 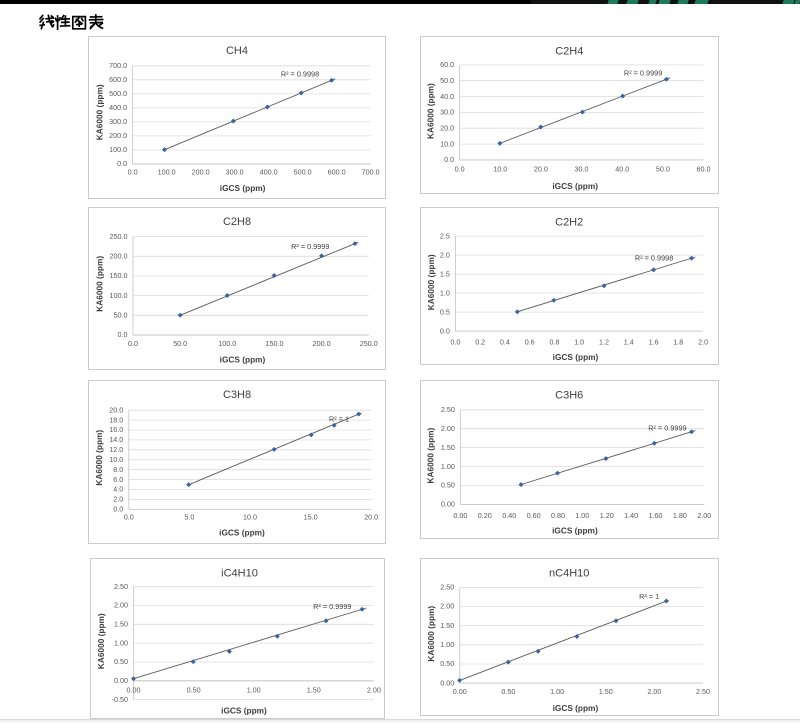 I want to click on svg-text: 0.20, so click(x=485, y=515).